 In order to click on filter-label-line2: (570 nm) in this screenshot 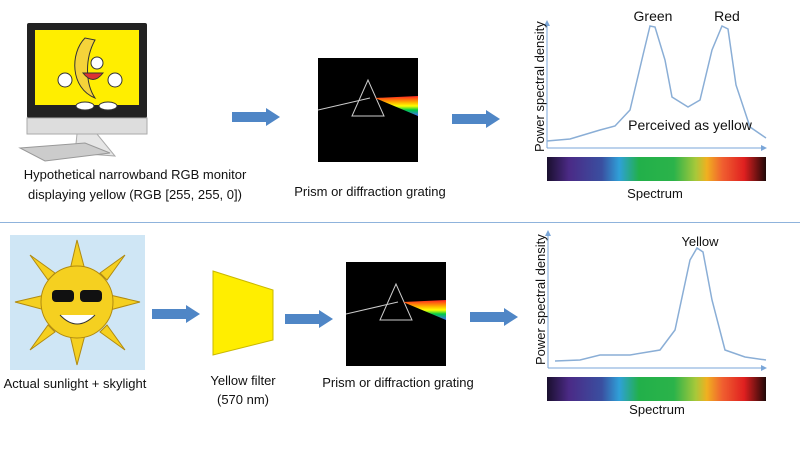, I will do `click(243, 399)`.